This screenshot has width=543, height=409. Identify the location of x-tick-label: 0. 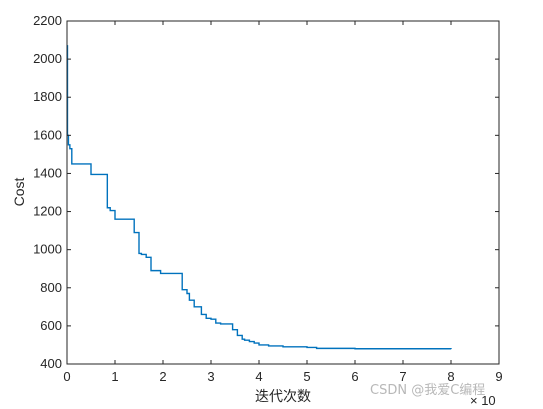
(66, 376).